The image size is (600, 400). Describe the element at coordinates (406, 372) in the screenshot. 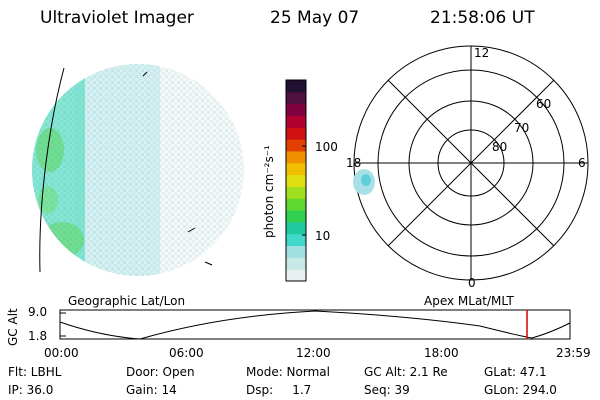

I see `info-gc-alt: GC Alt: 2.1 Re` at that location.